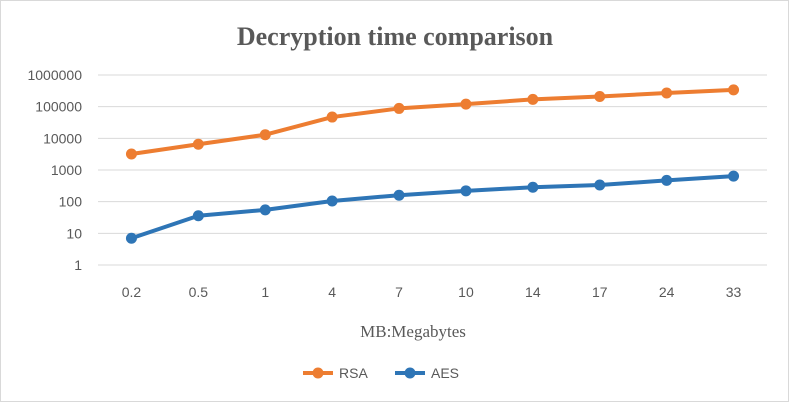 The height and width of the screenshot is (402, 789). I want to click on x-tick-label: 10, so click(466, 292).